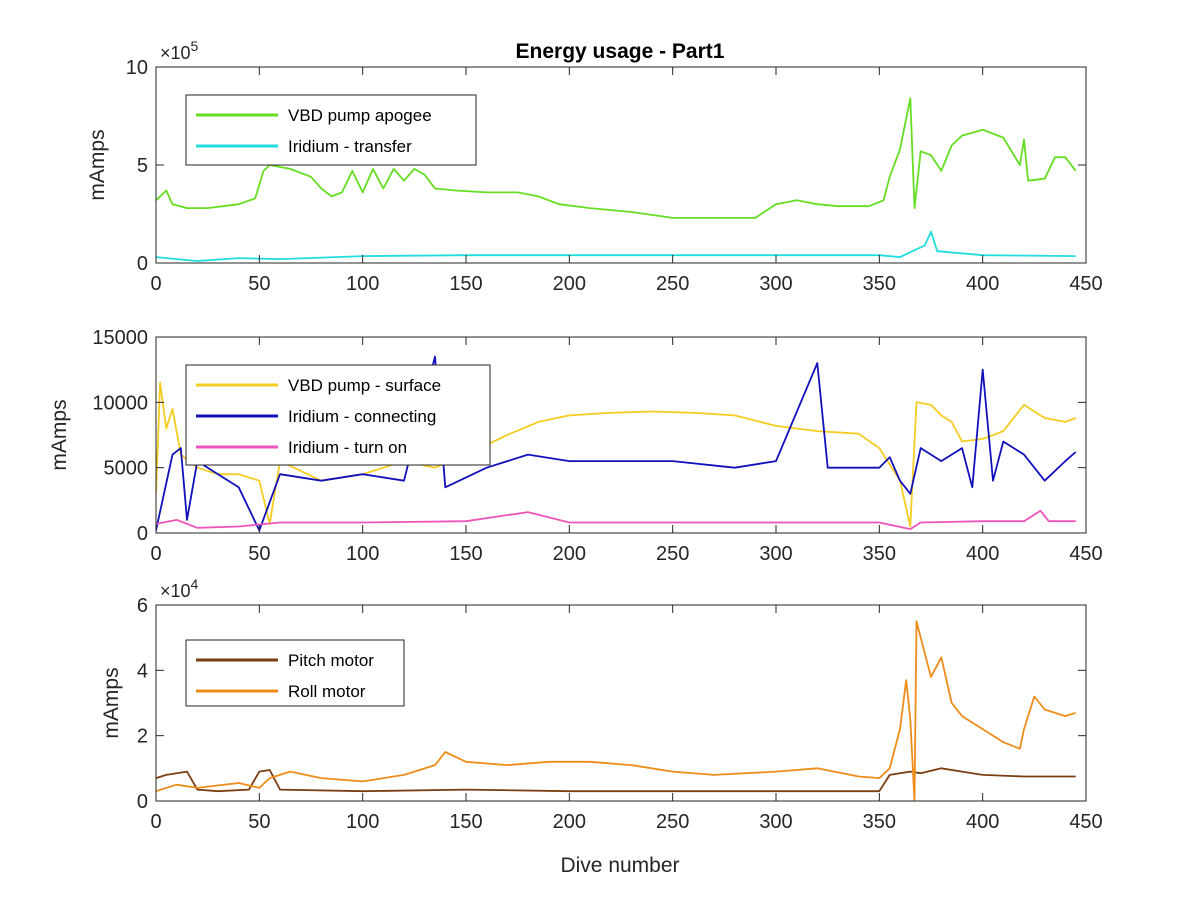 This screenshot has width=1200, height=900. I want to click on y-tick-label: 6, so click(142, 606).